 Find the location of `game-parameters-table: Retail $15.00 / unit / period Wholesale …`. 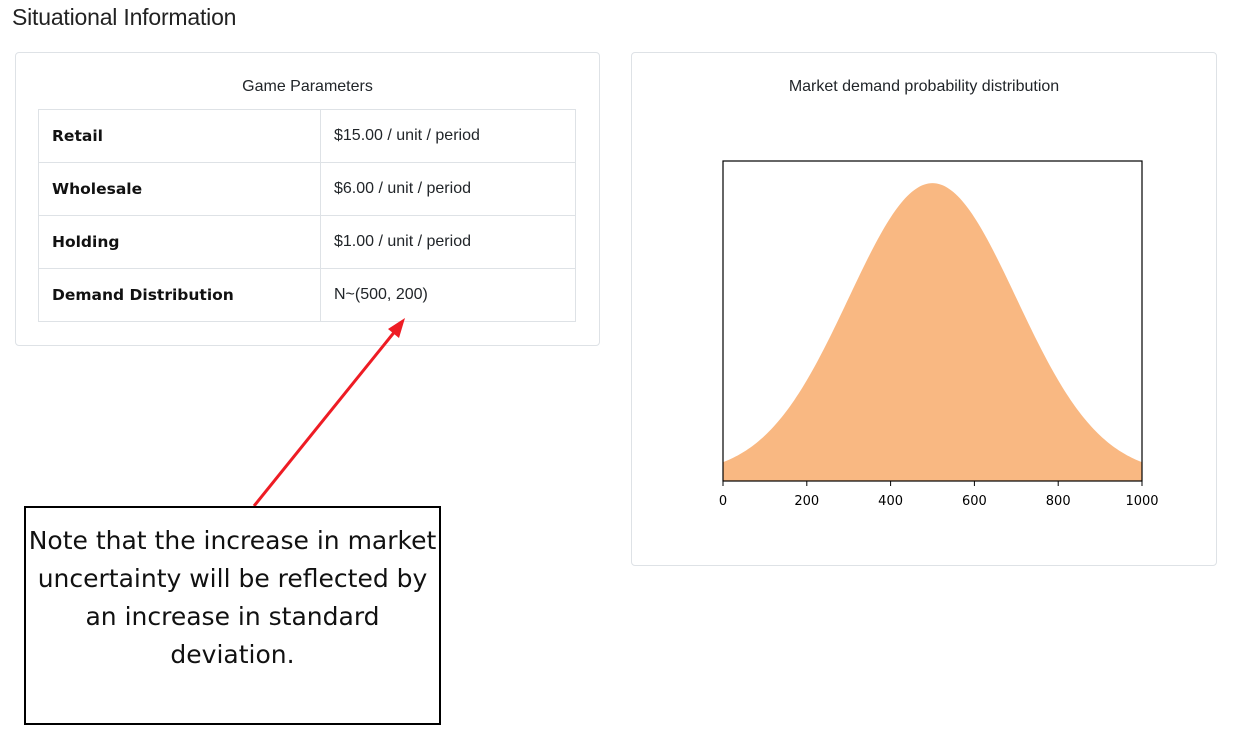

game-parameters-table: Retail $15.00 / unit / period Wholesale … is located at coordinates (307, 215).